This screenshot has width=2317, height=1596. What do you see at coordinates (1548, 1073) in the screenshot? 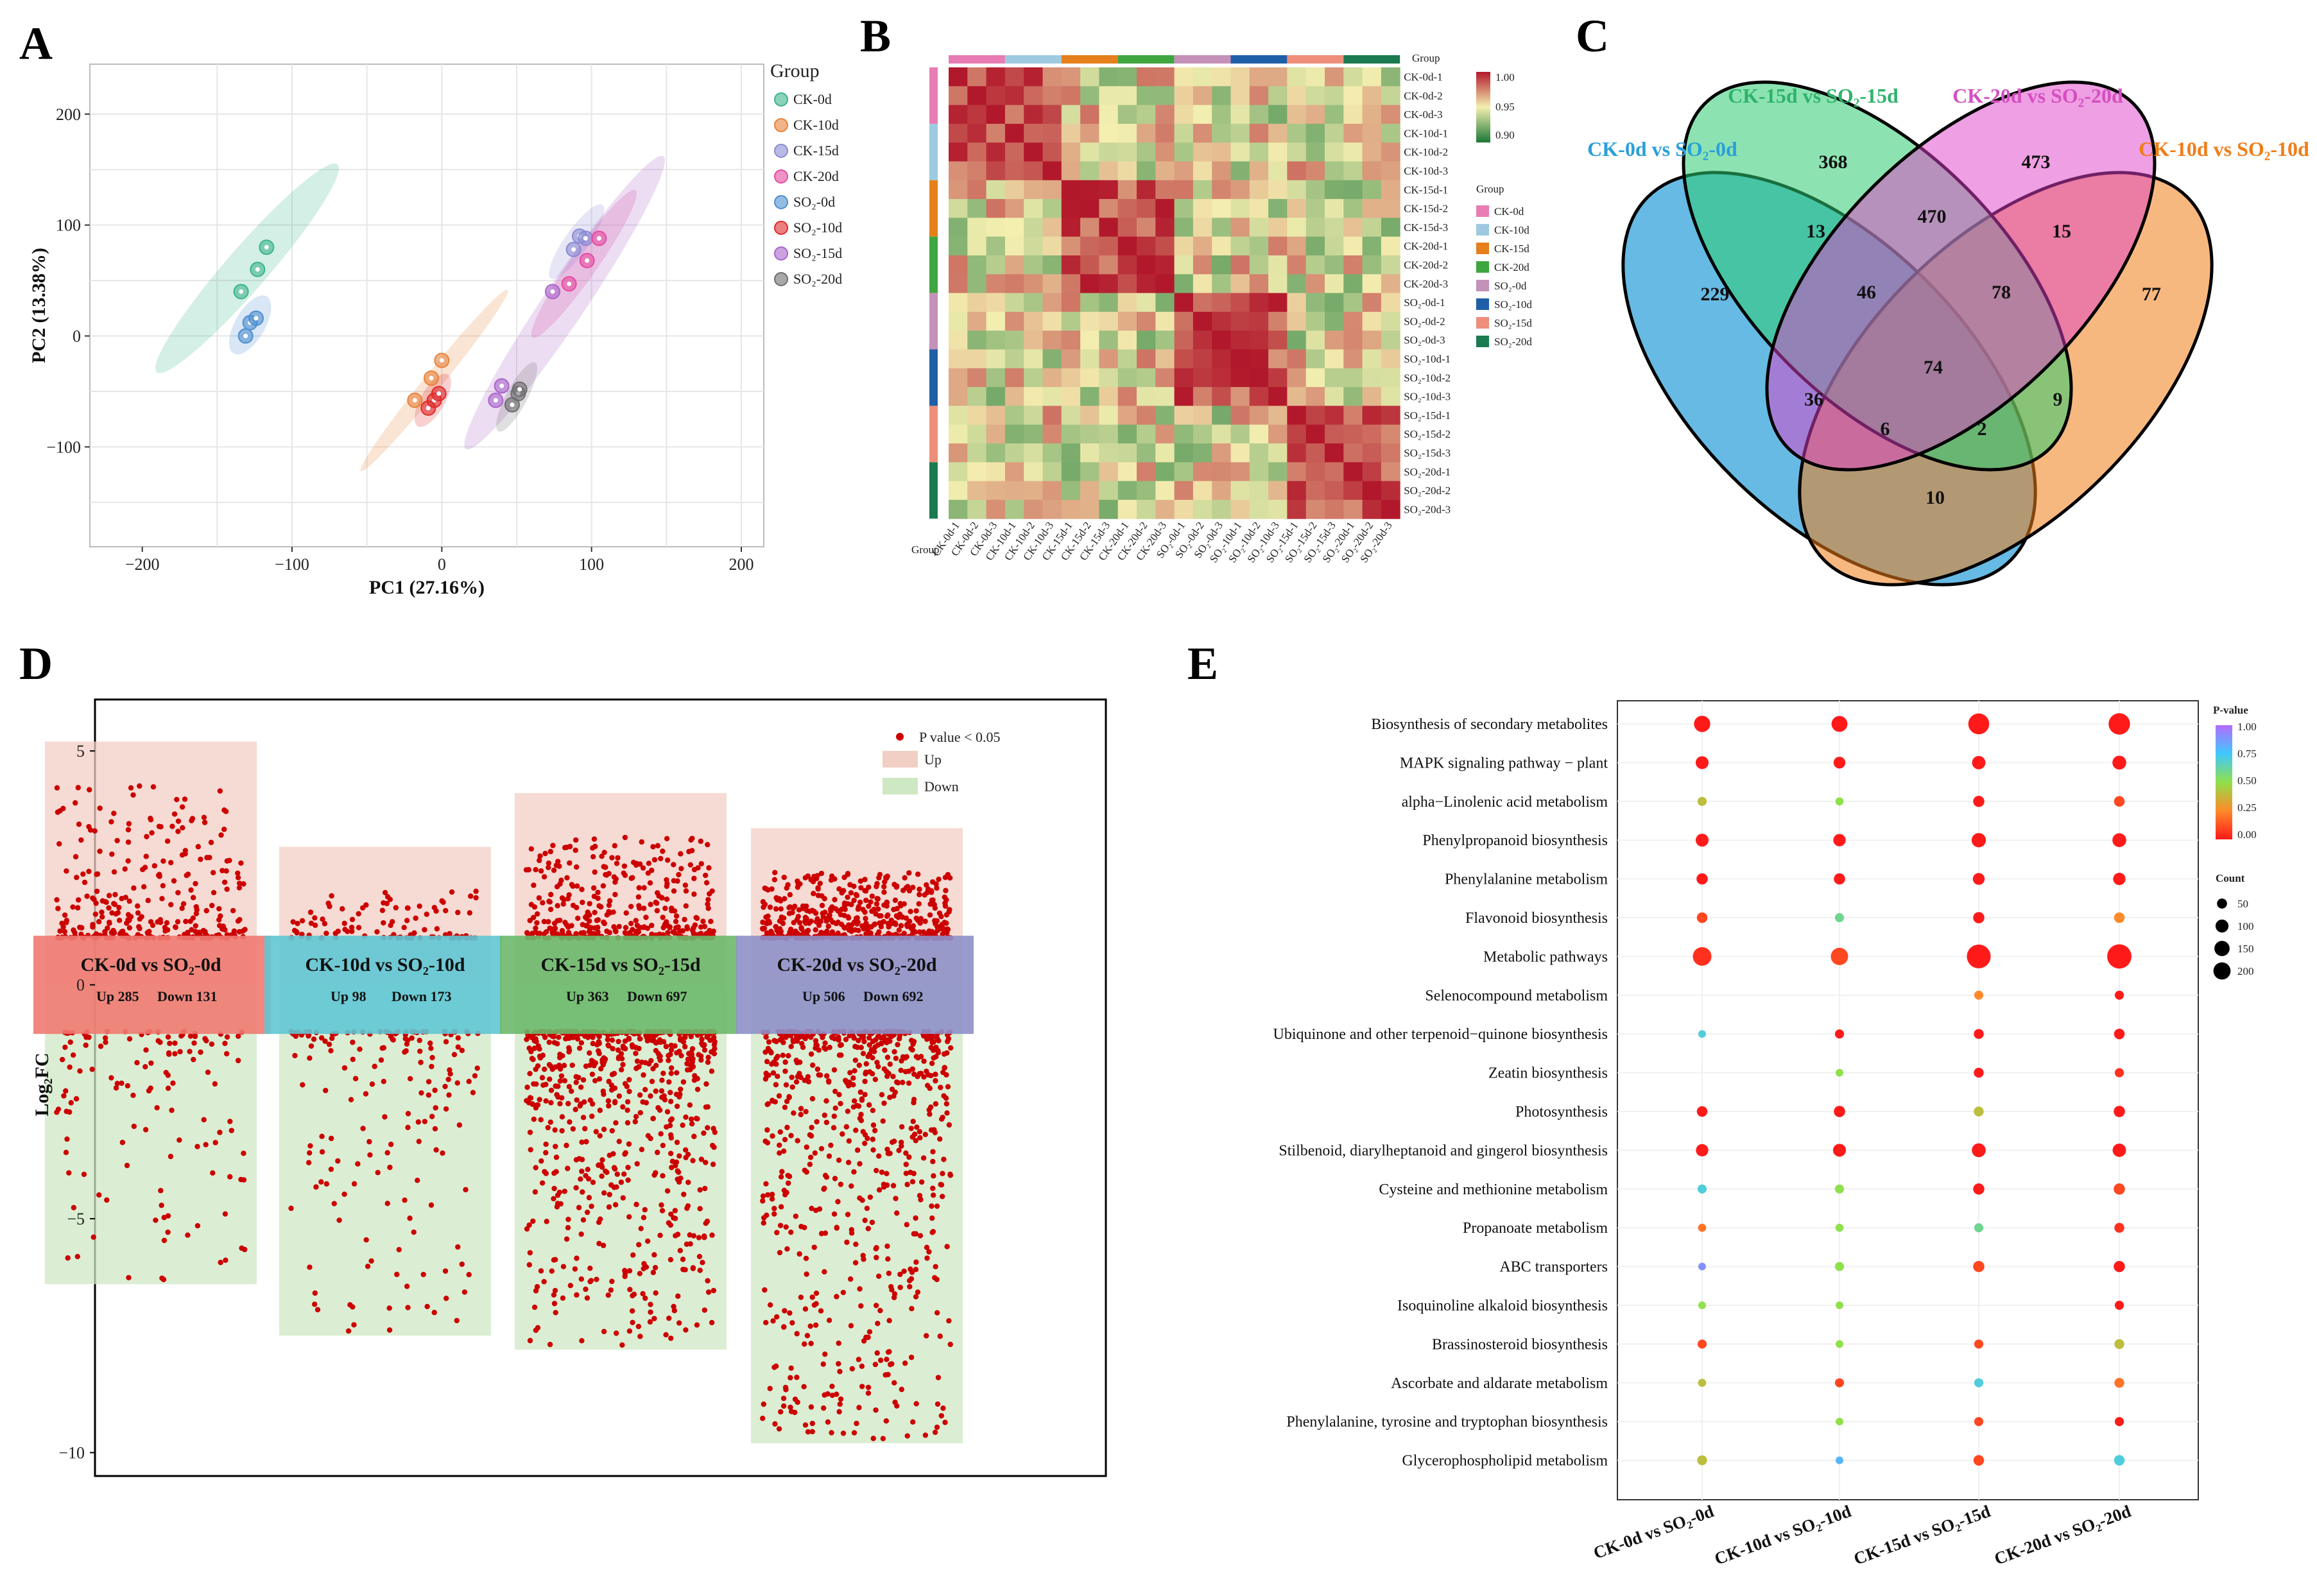
I see `bubble-pathway-label: Zeatin biosynthesis` at bounding box center [1548, 1073].